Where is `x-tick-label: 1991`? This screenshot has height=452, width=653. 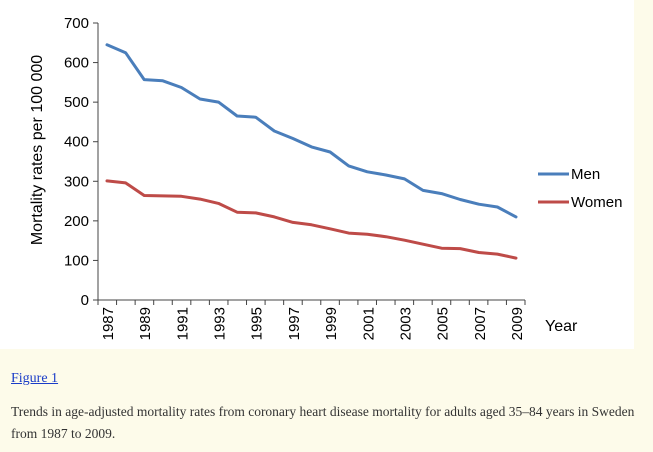 x-tick-label: 1991 is located at coordinates (182, 323).